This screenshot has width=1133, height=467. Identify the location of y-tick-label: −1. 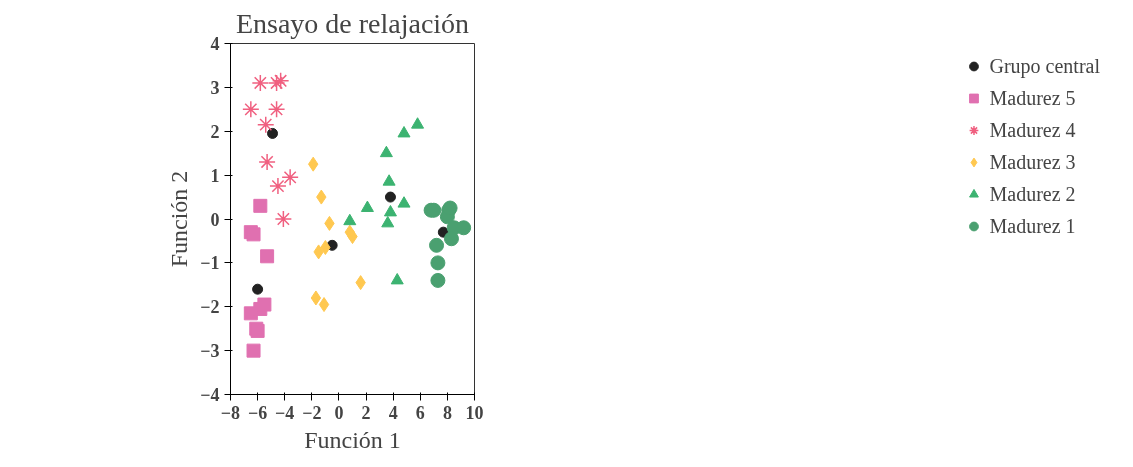
(210, 263).